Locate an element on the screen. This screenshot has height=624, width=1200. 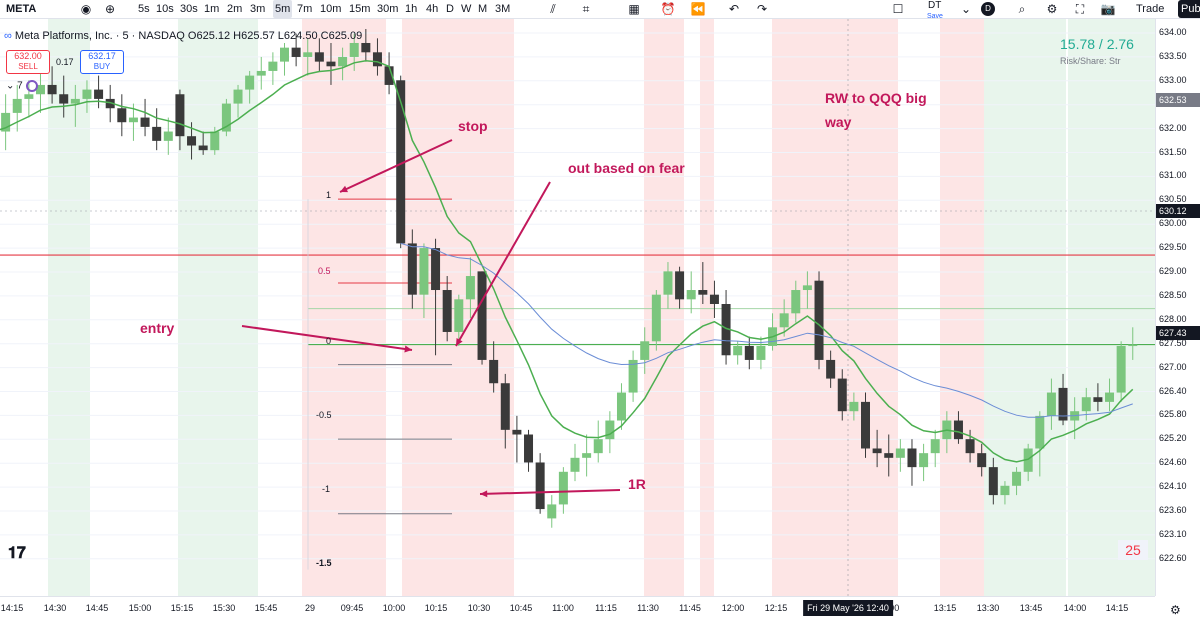
alert-icon: ⏰ is located at coordinates (668, 9).